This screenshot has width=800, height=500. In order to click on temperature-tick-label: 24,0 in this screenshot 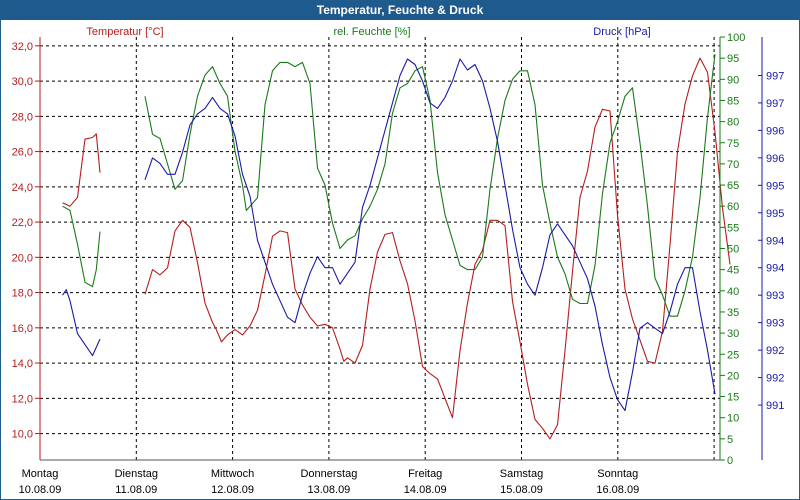, I will do `click(22, 188)`.